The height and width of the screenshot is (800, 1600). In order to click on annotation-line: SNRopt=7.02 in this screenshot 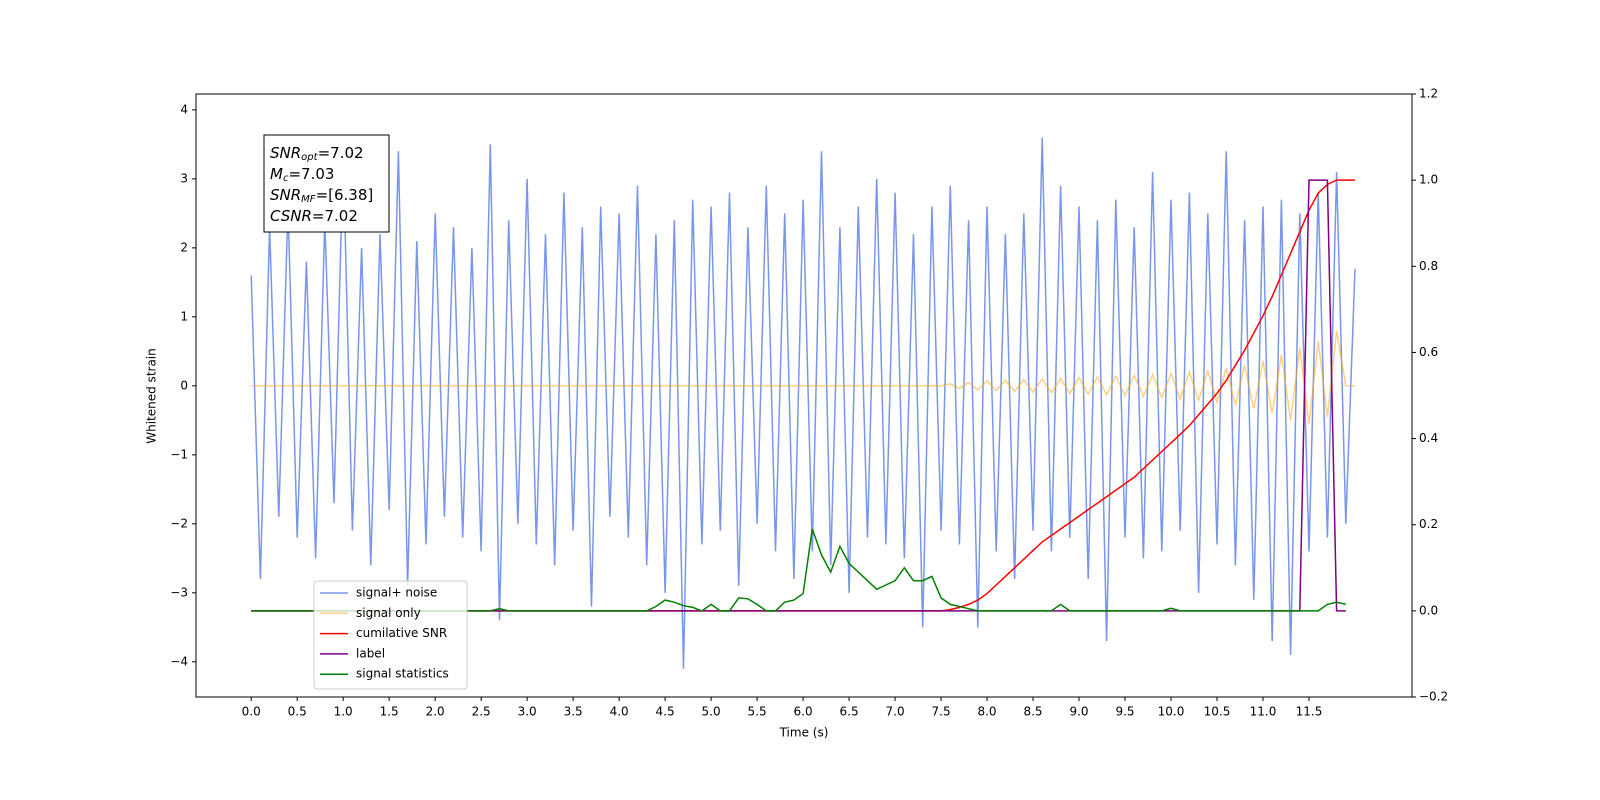, I will do `click(317, 154)`.